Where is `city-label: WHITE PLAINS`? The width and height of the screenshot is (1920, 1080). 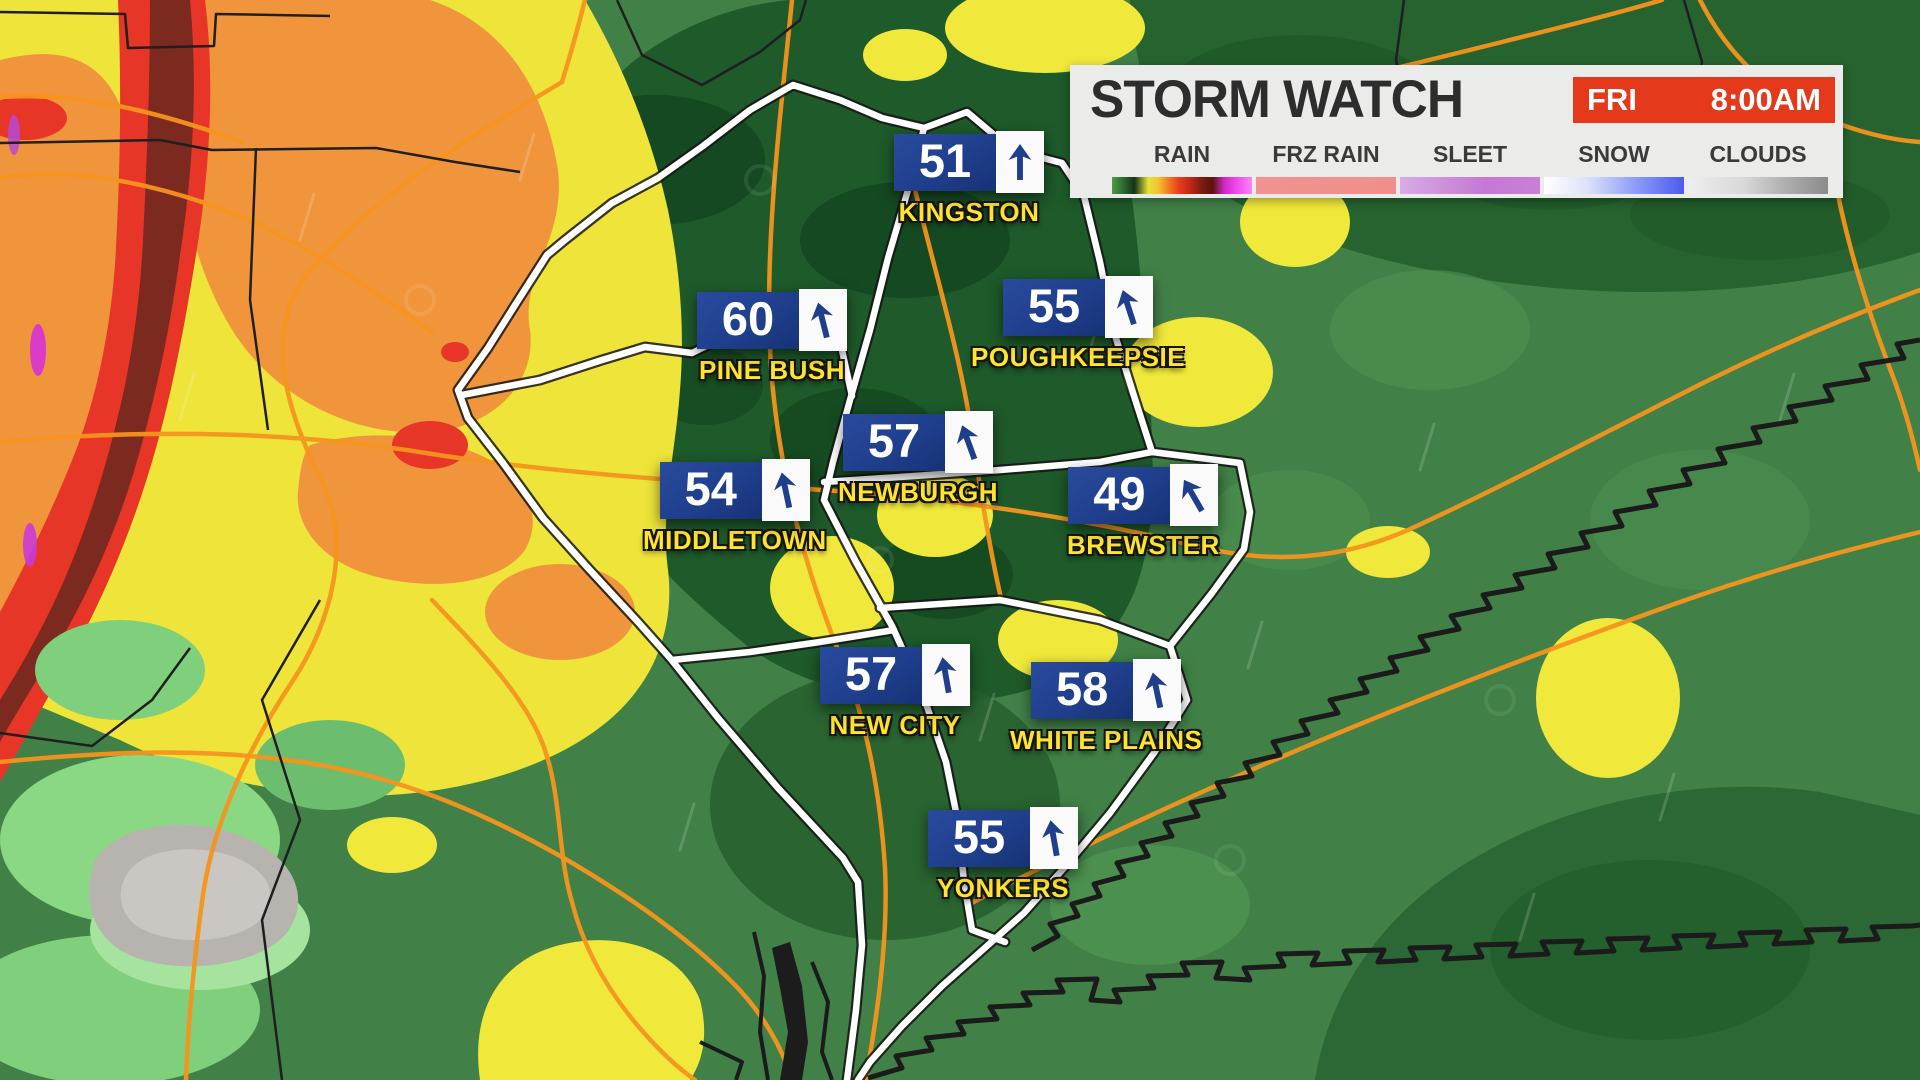 city-label: WHITE PLAINS is located at coordinates (1106, 740).